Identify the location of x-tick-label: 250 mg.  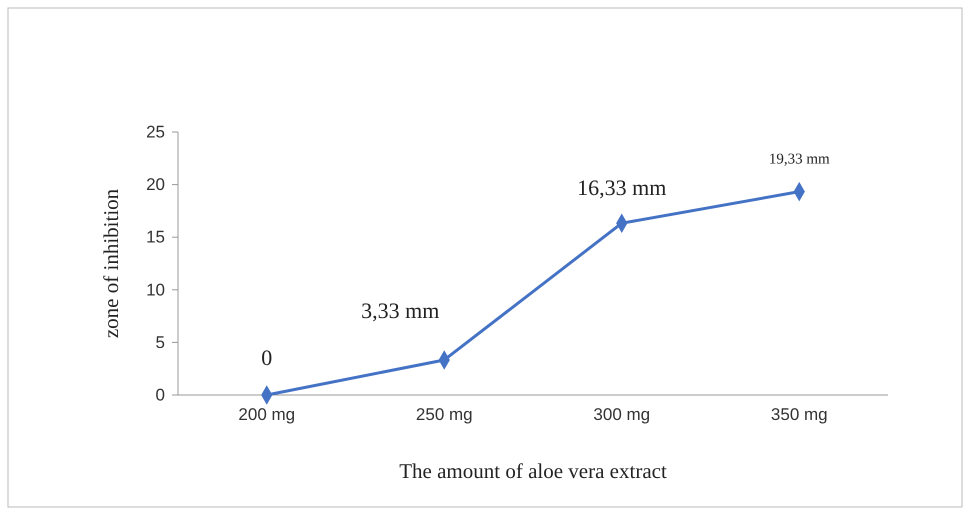
(444, 414).